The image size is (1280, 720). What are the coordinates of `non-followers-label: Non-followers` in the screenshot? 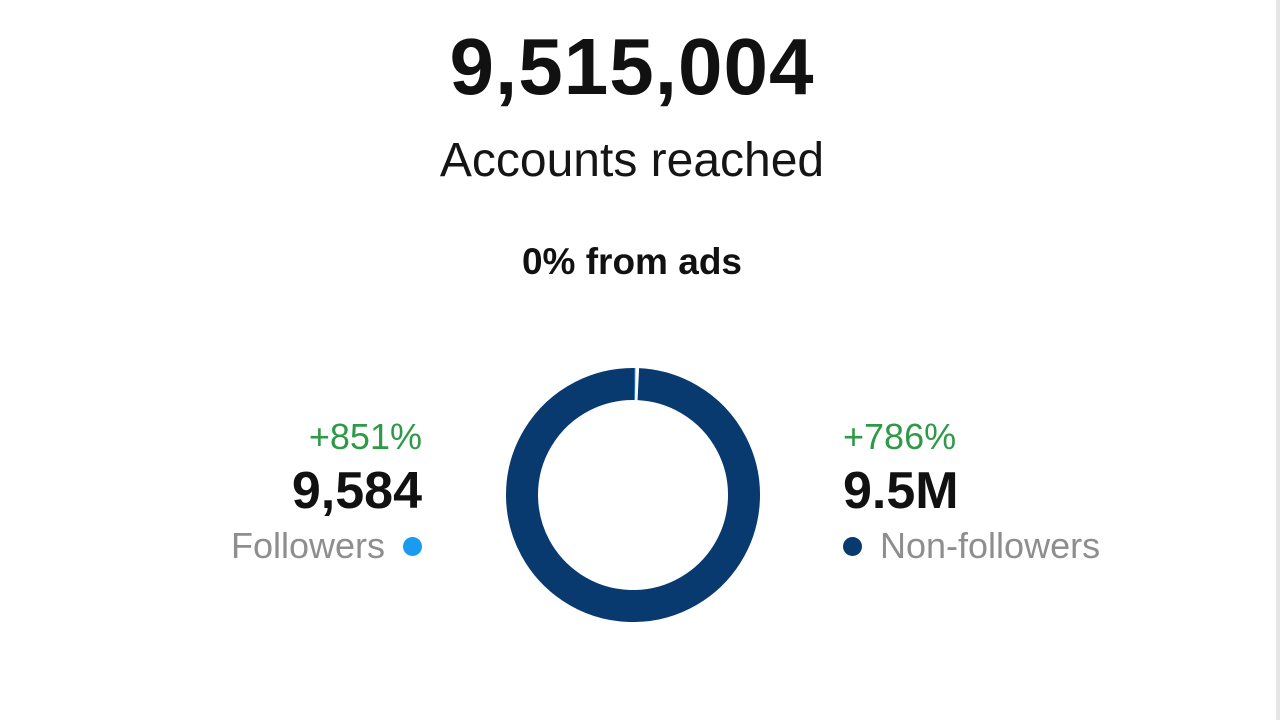 It's located at (990, 545).